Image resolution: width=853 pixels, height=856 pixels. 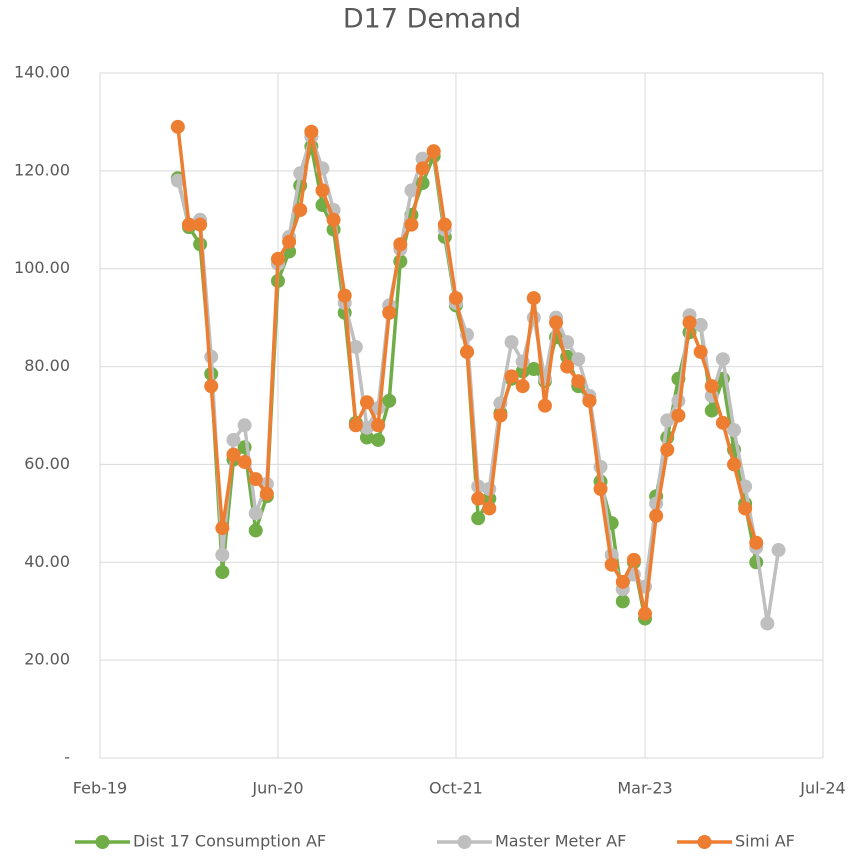 What do you see at coordinates (456, 788) in the screenshot?
I see `x-tick-label: Oct-21` at bounding box center [456, 788].